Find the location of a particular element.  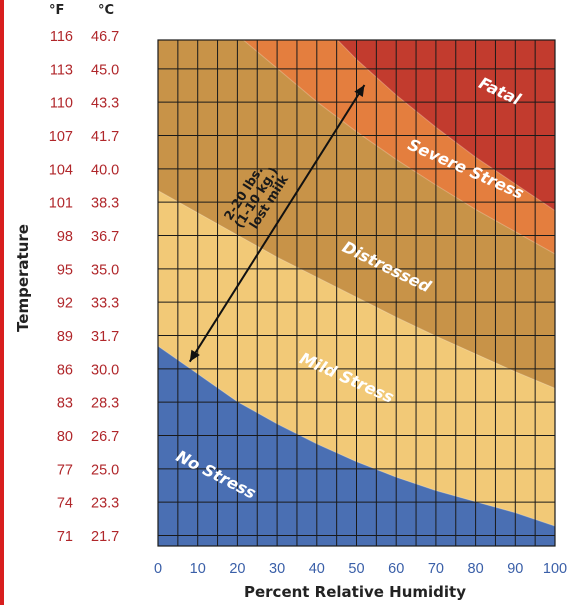

y-tick-celsius: 21.7 is located at coordinates (105, 537).